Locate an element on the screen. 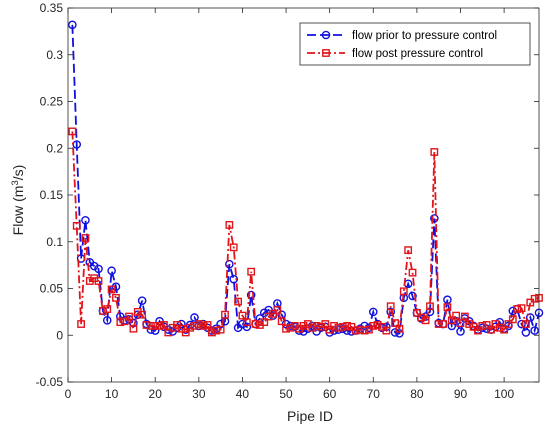  x-tick-label-8: 80 is located at coordinates (417, 394).